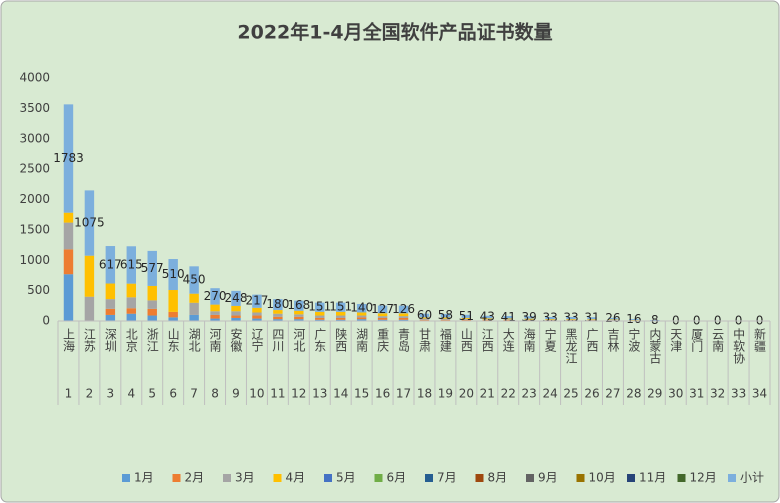 This screenshot has height=503, width=780. Describe the element at coordinates (760, 339) in the screenshot. I see `x-tick-label: 新疆` at that location.